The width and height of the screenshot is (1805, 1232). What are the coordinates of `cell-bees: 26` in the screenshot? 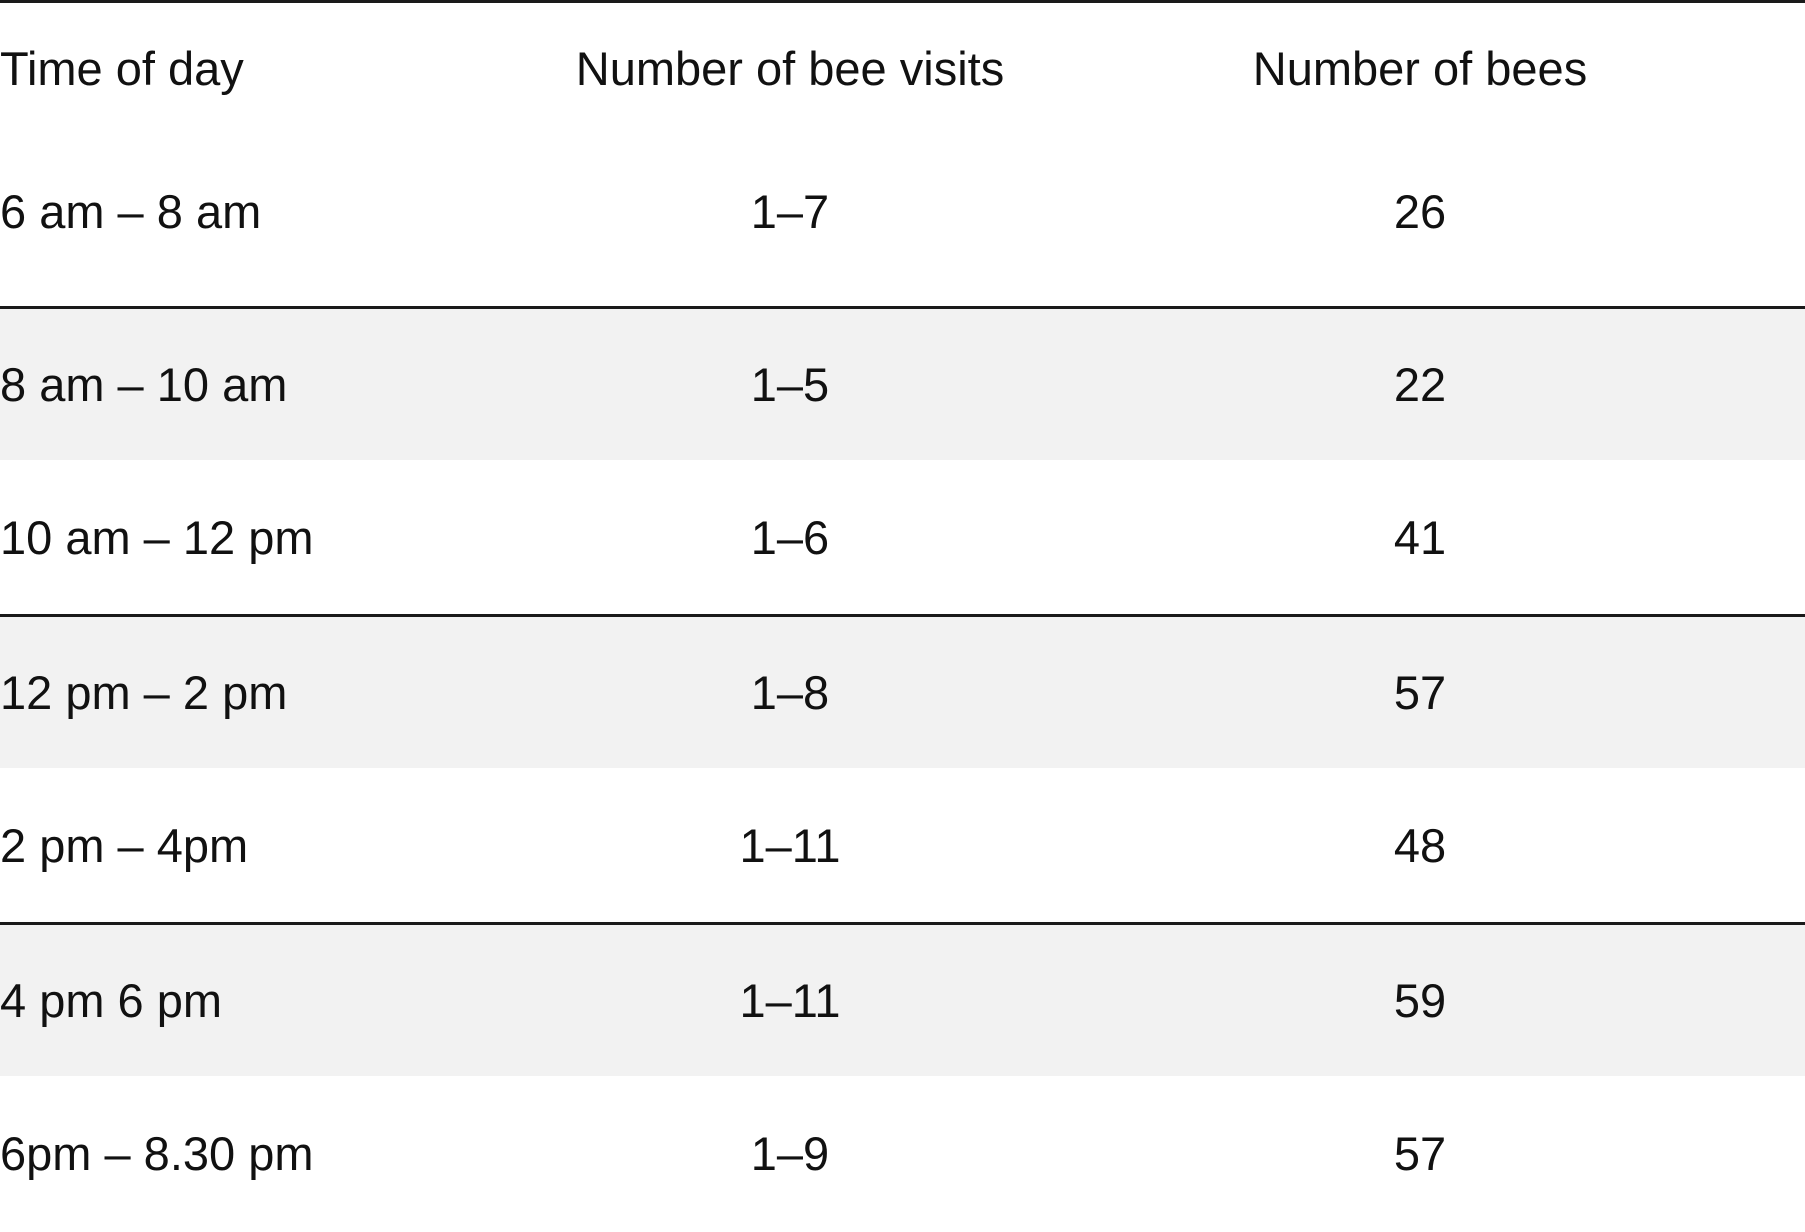 It's located at (1420, 211).